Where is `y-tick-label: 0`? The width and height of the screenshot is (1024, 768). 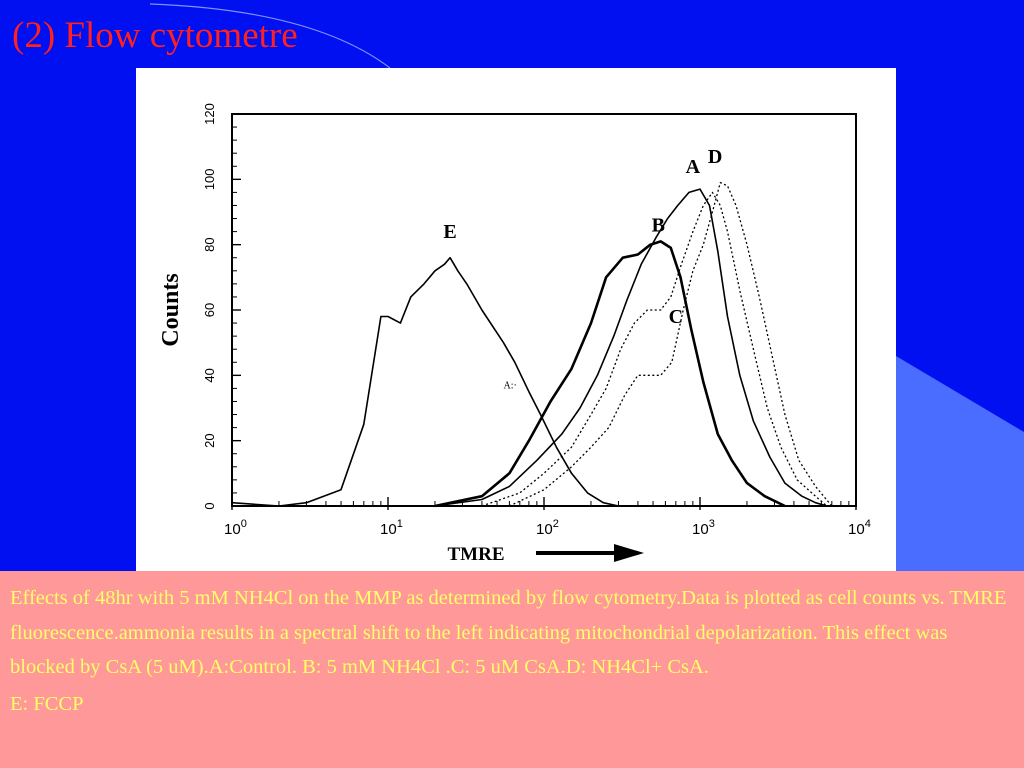 y-tick-label: 0 is located at coordinates (209, 505).